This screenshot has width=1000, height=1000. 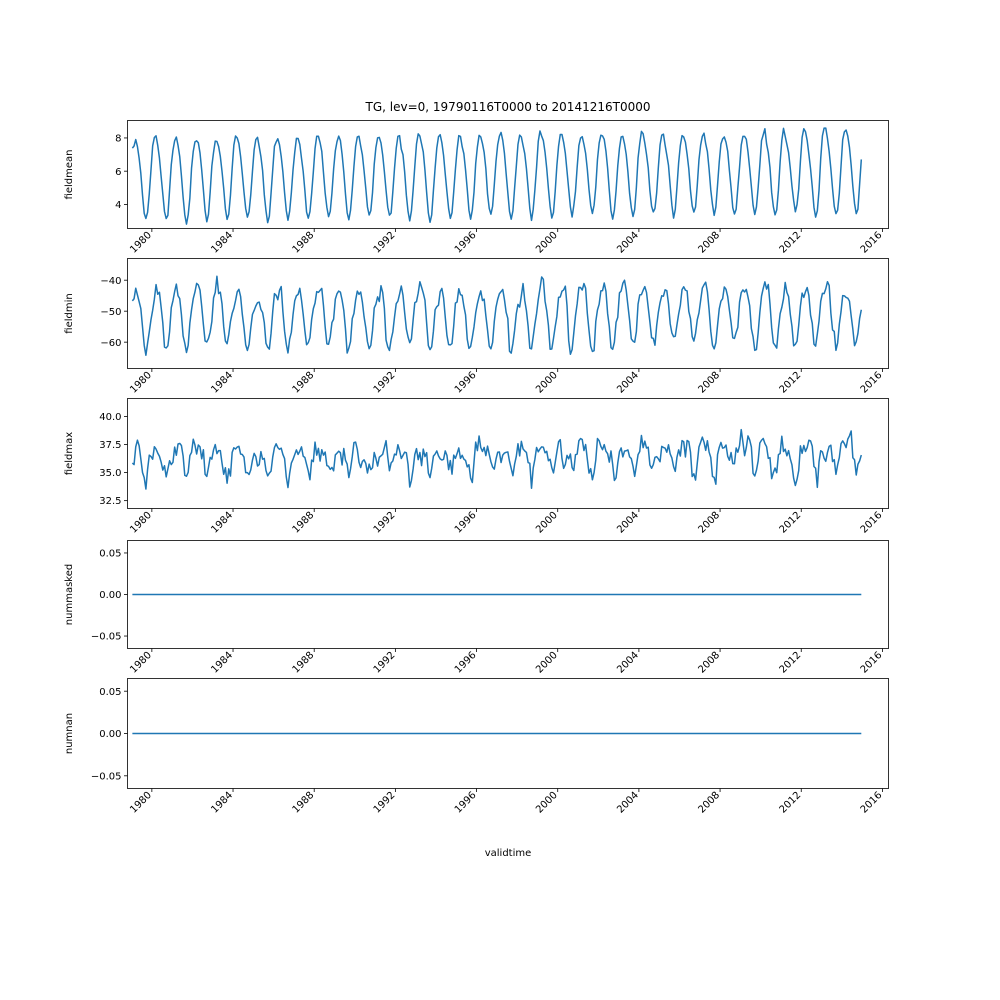 I want to click on x-tick-labels-numnan: 1980 1984 1988 1992 1996 2000 2004 2008 2012 2016, so click(x=506, y=802).